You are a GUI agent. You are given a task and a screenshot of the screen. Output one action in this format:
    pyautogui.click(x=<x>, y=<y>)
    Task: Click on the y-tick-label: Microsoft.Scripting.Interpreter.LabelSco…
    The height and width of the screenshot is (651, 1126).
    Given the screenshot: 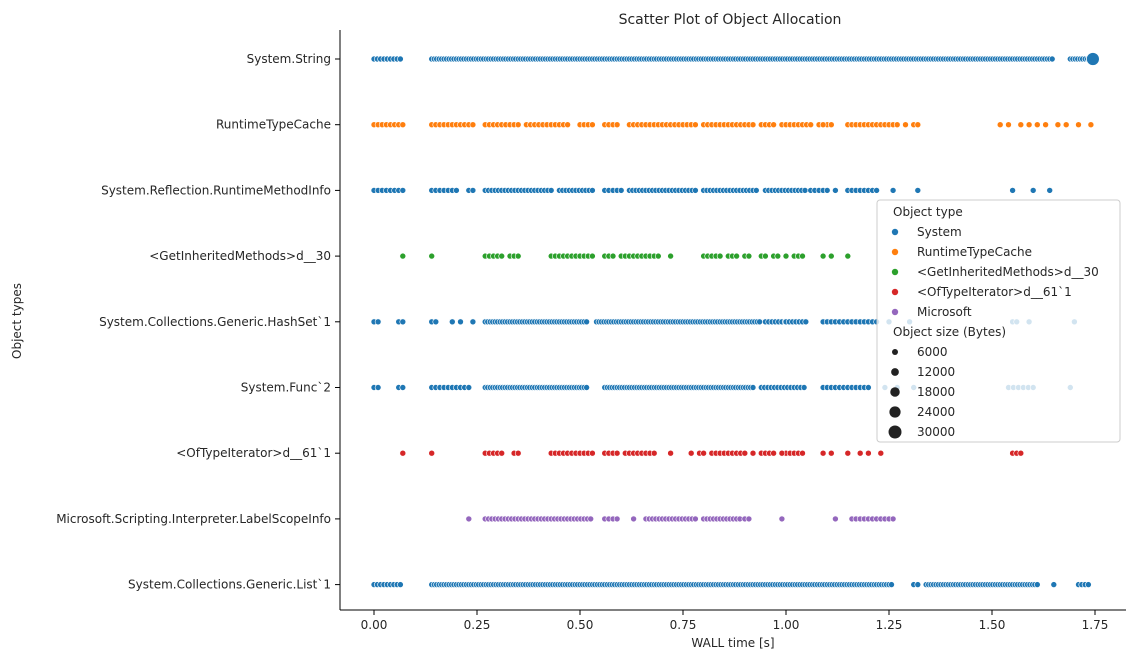 What is the action you would take?
    pyautogui.click(x=193, y=519)
    